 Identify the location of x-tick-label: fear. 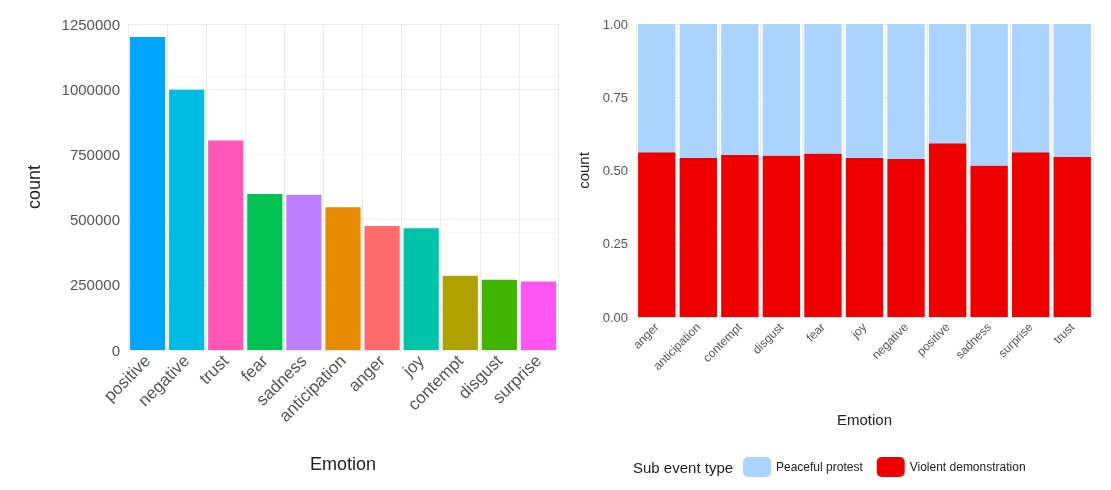
(815, 332).